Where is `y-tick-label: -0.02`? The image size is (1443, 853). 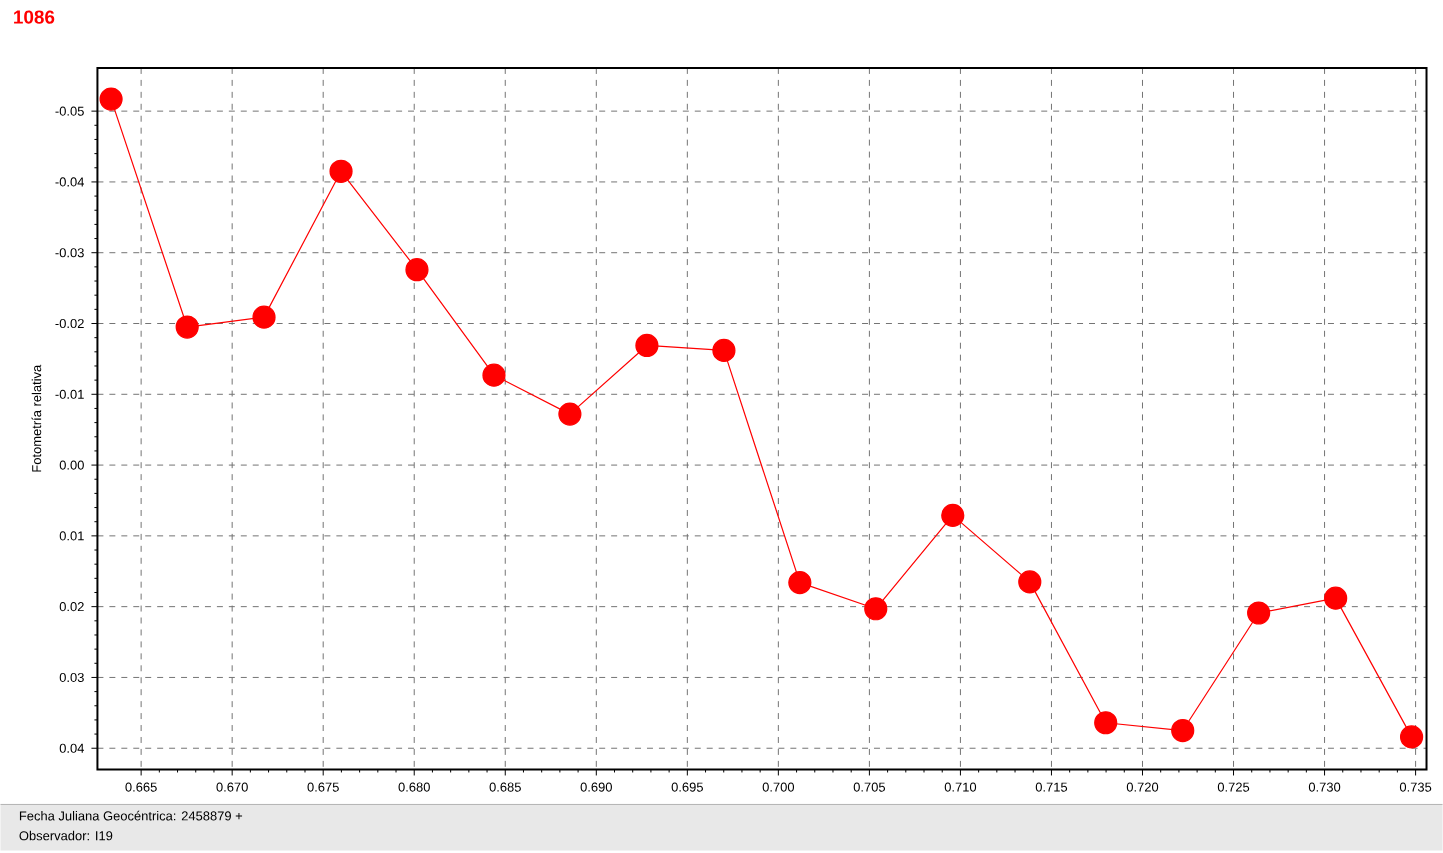 y-tick-label: -0.02 is located at coordinates (69, 323).